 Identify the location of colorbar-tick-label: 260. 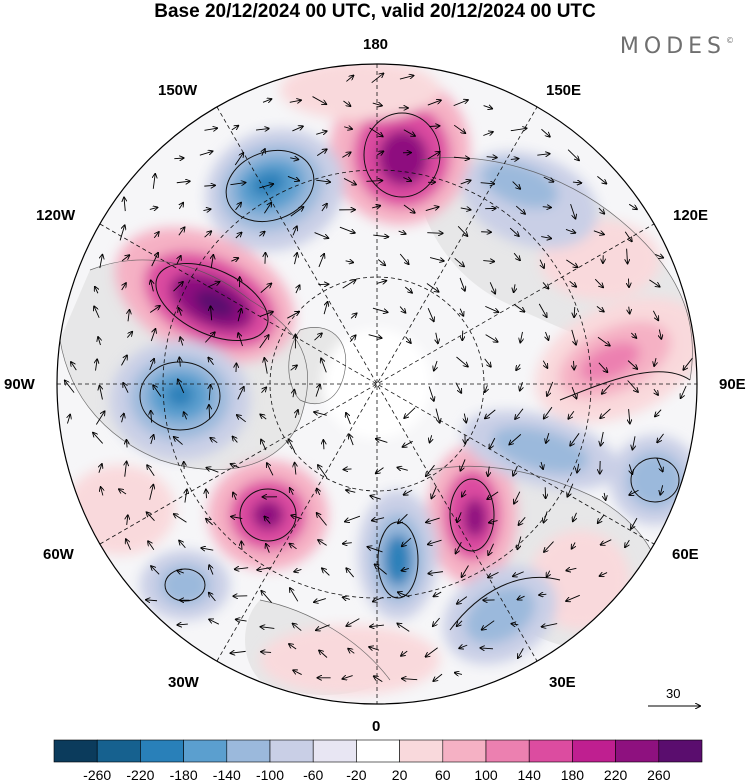
(659, 775).